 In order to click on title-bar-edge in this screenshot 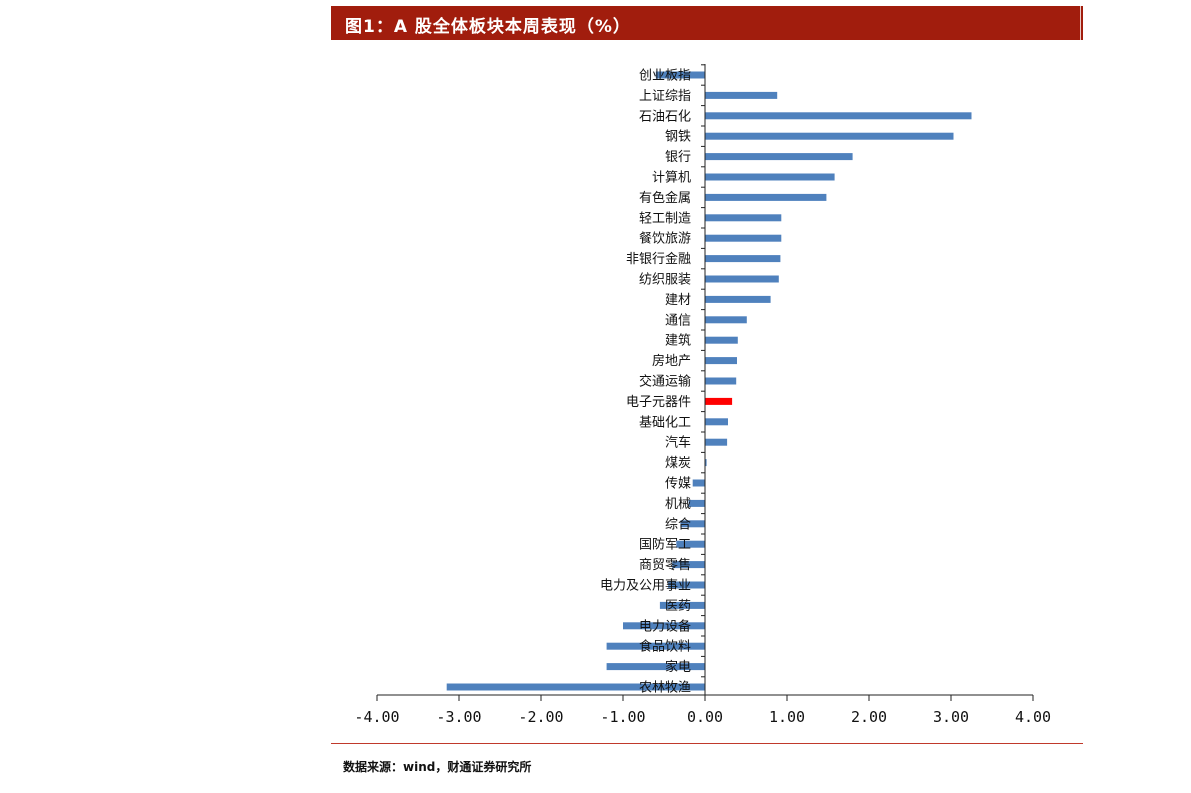, I will do `click(1081, 23)`.